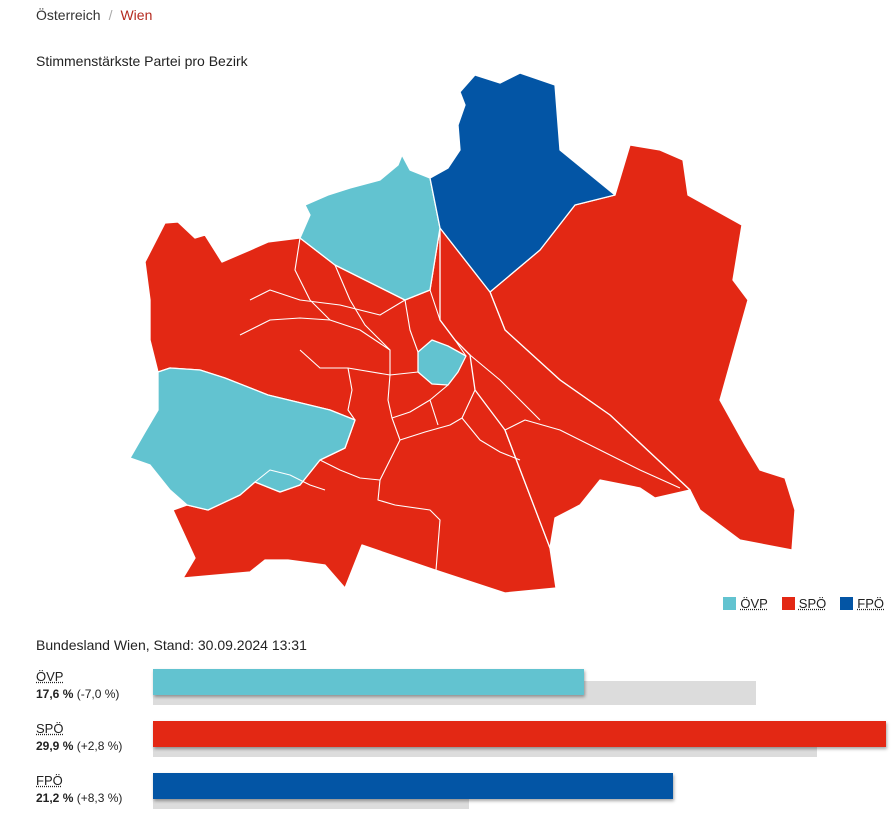  I want to click on results-subtitle: Bundesland Wien, Stand: 30.09.2024 13:31, so click(171, 645).